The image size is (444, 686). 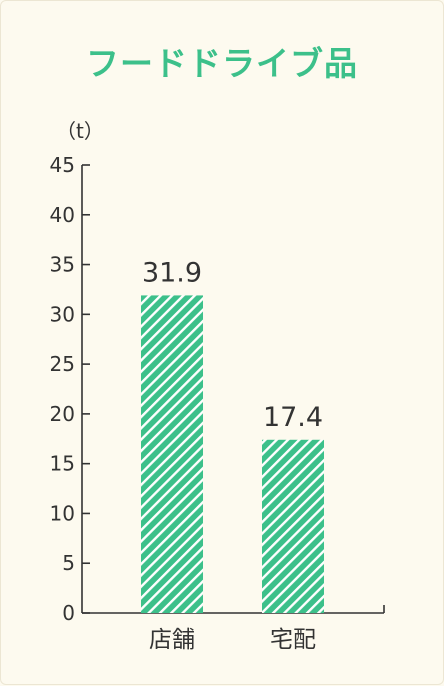 What do you see at coordinates (62, 464) in the screenshot?
I see `y-tick-label: 15` at bounding box center [62, 464].